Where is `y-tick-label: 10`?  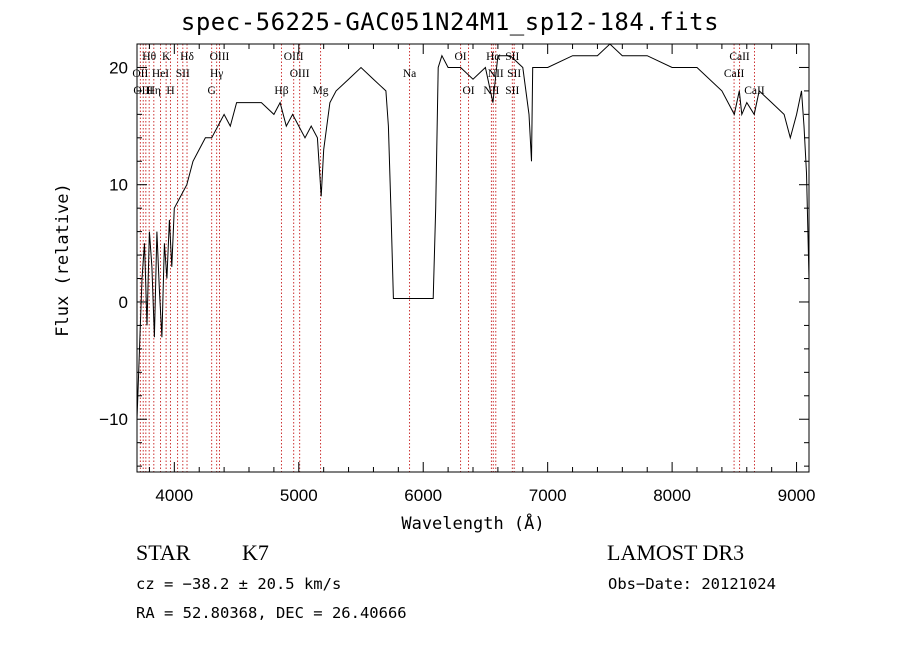
y-tick-label: 10 is located at coordinates (118, 185).